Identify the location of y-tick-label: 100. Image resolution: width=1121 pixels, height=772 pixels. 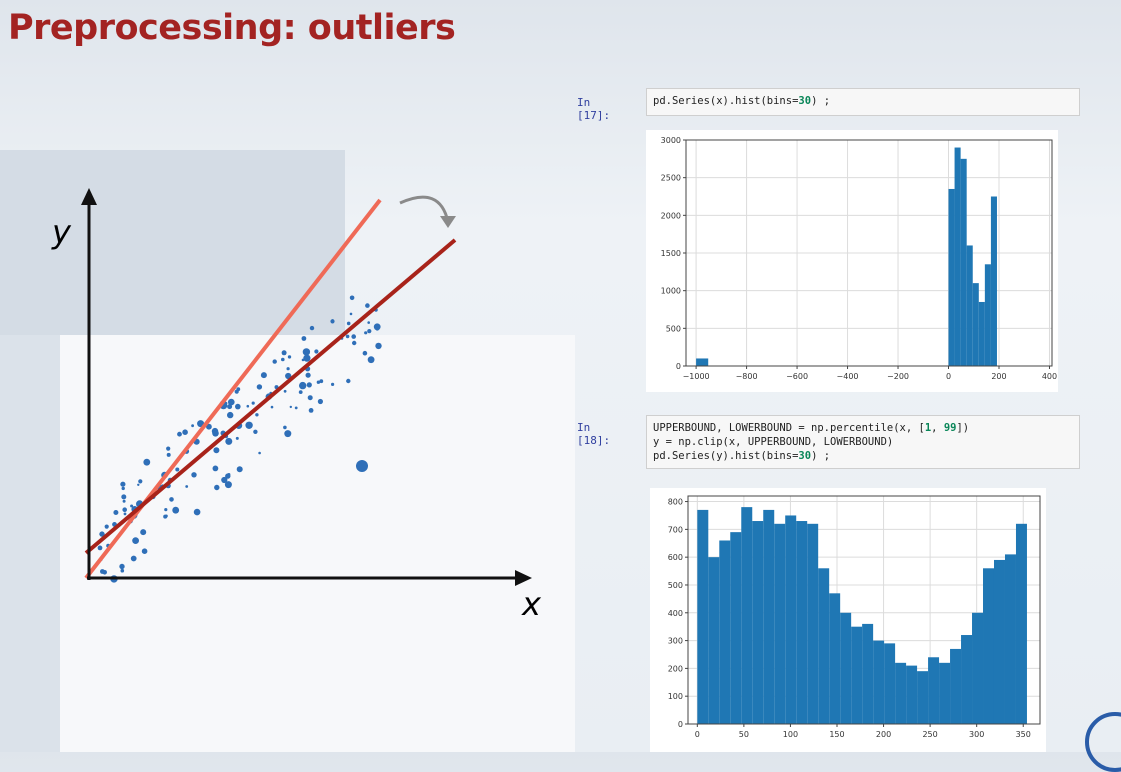
(675, 696).